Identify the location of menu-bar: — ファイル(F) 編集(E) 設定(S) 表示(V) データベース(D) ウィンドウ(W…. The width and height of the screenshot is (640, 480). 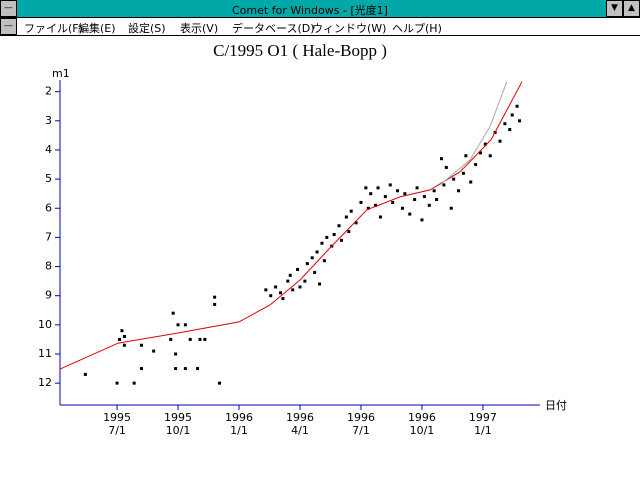
(320, 27).